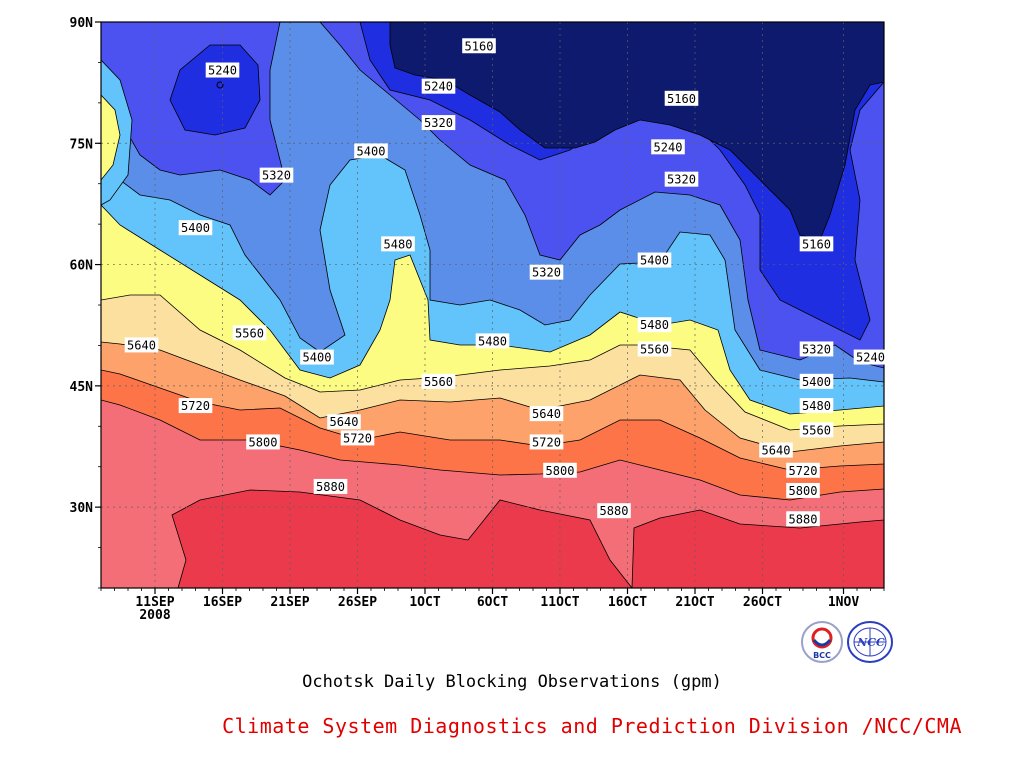  I want to click on x-tick-label: 1OCT, so click(424, 602).